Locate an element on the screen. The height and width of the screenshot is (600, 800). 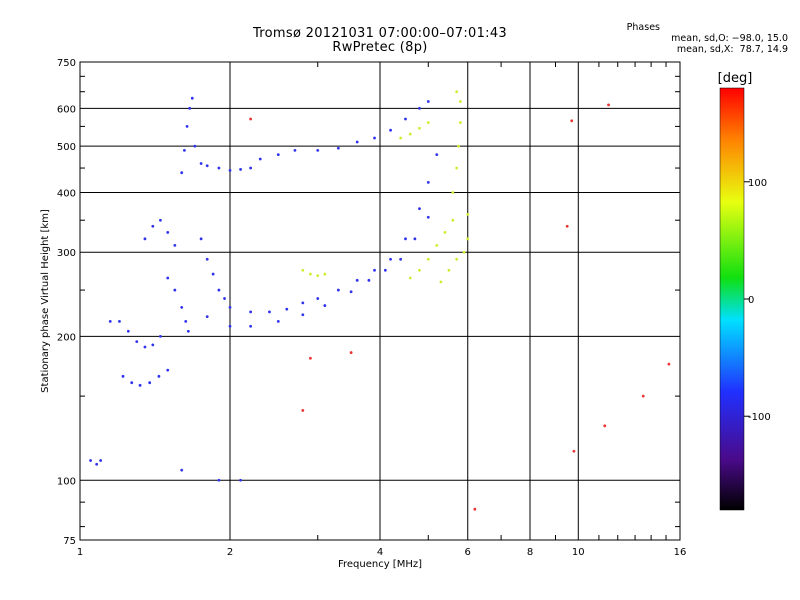
y-tick-label: 200 is located at coordinates (66, 337).